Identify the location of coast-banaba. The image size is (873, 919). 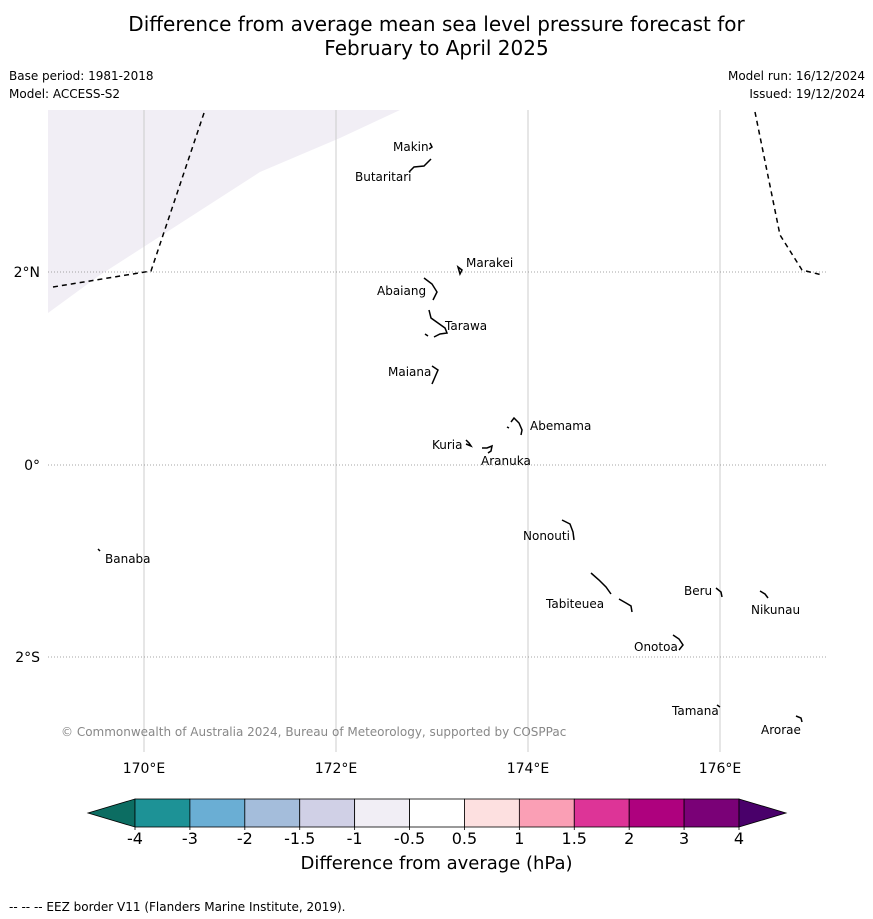
(99, 550).